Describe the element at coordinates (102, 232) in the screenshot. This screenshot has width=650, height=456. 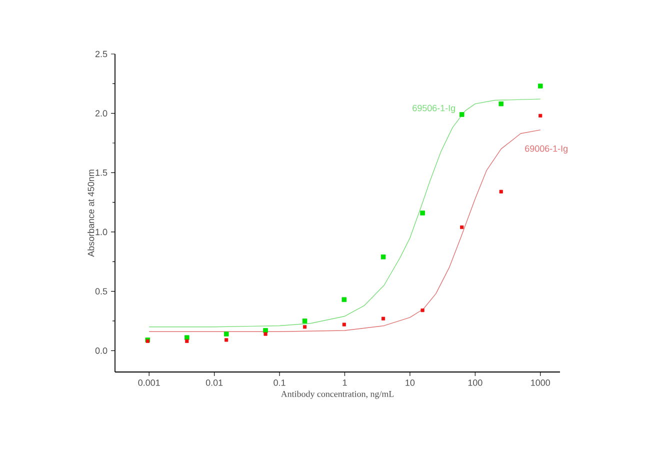
I see `y-tick-label: 1.0` at that location.